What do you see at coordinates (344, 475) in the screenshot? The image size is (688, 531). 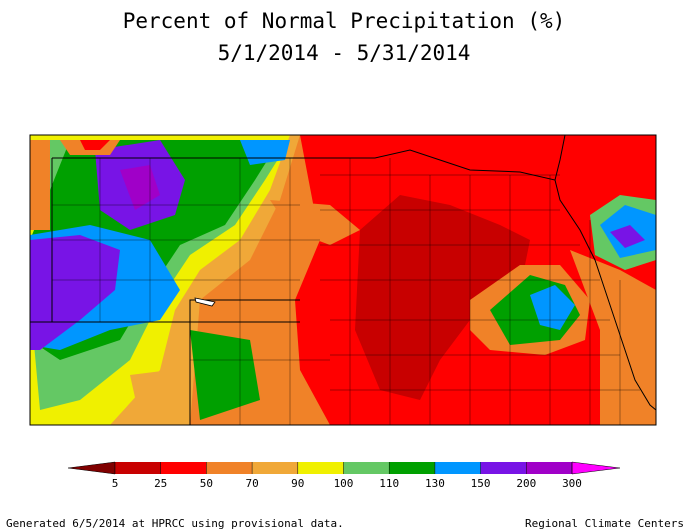 I see `legend: 5 25 50 70 90 100 110 130 150 200 300` at bounding box center [344, 475].